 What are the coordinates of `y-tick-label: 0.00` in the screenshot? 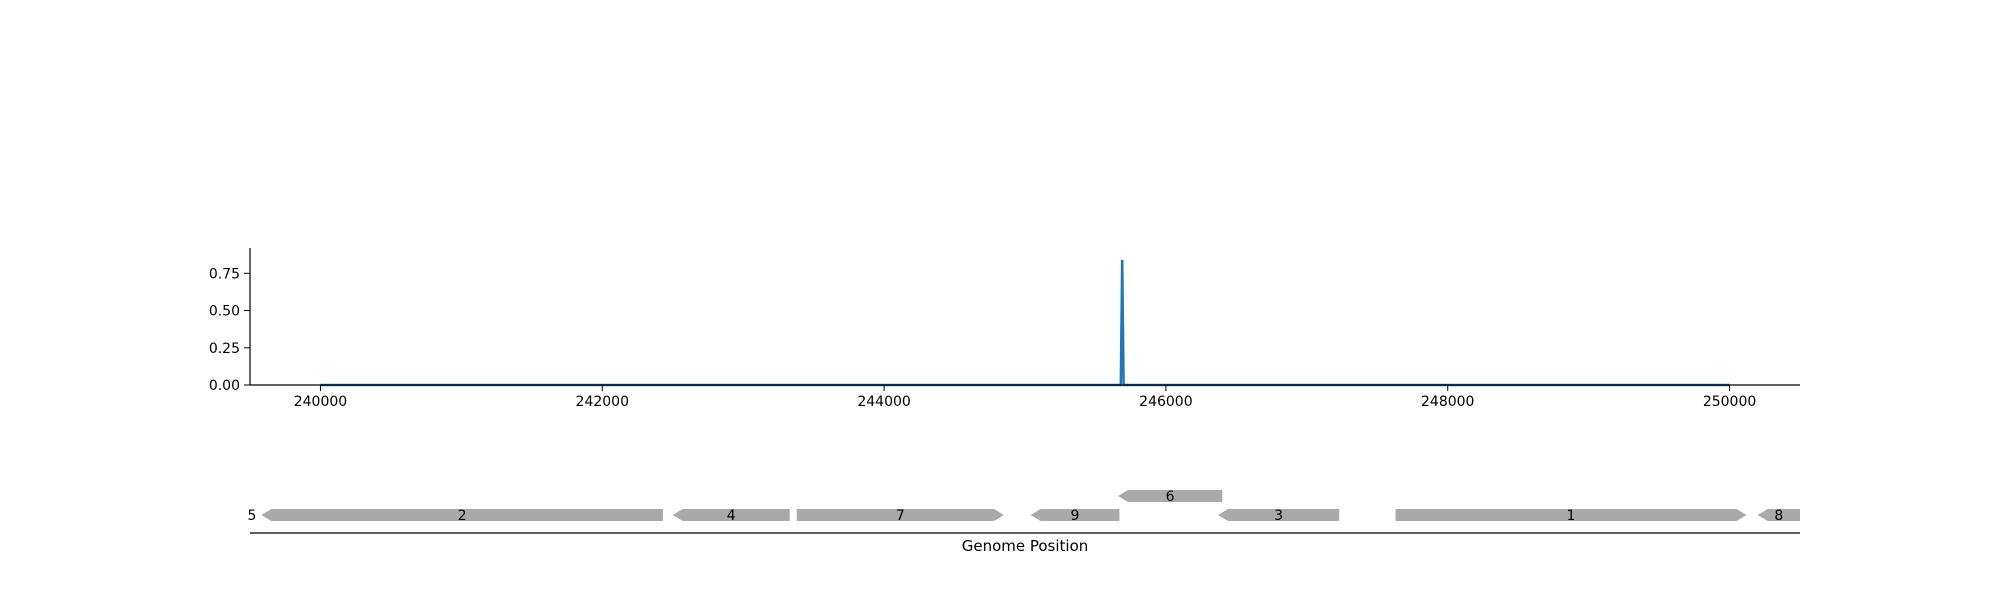 It's located at (224, 386).